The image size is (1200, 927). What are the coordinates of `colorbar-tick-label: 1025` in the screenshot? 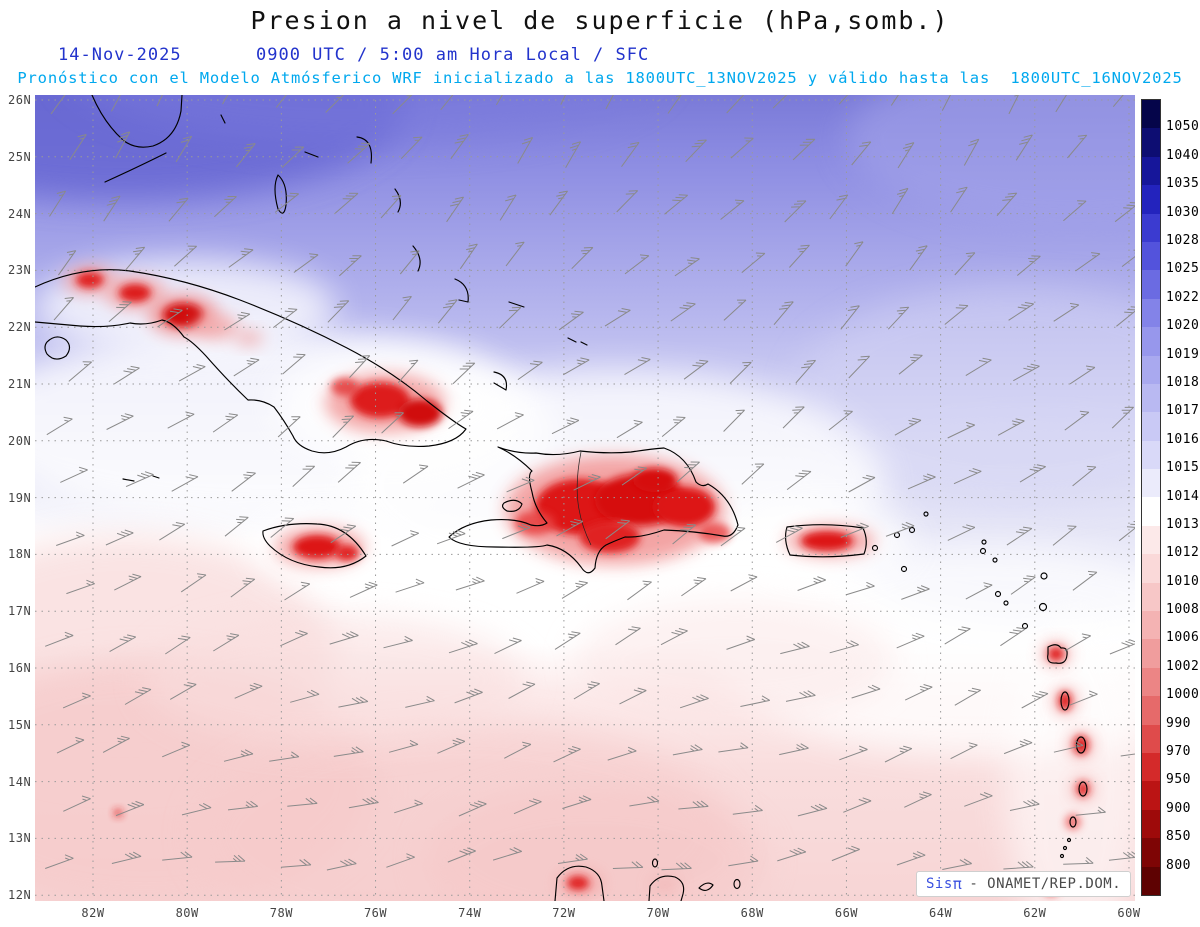 It's located at (1183, 269).